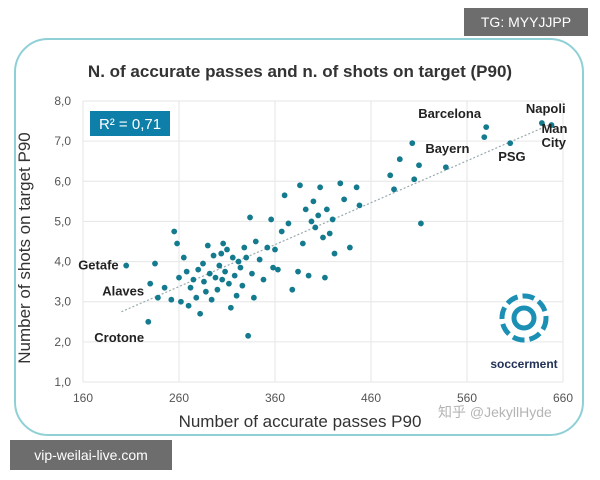 This screenshot has width=600, height=480. Describe the element at coordinates (511, 156) in the screenshot. I see `team-label: PSG` at that location.